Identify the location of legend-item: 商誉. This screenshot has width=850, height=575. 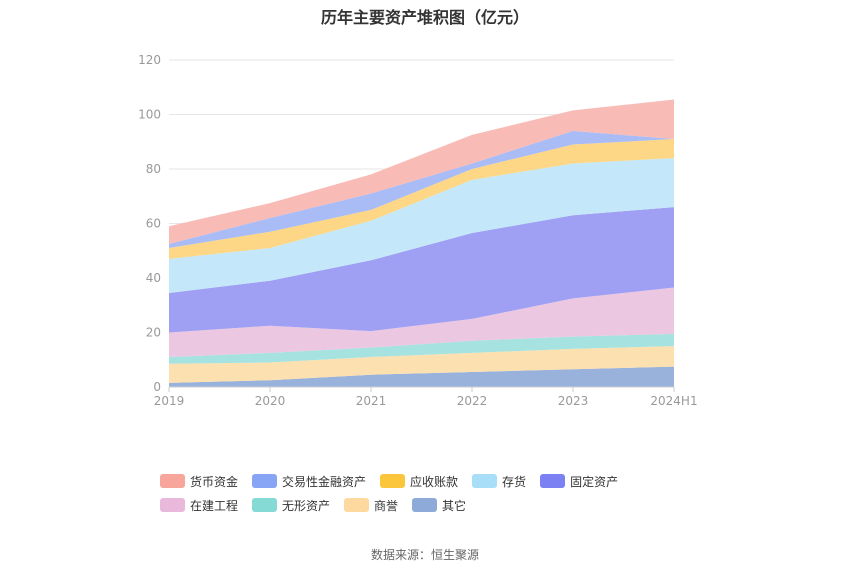
(371, 505).